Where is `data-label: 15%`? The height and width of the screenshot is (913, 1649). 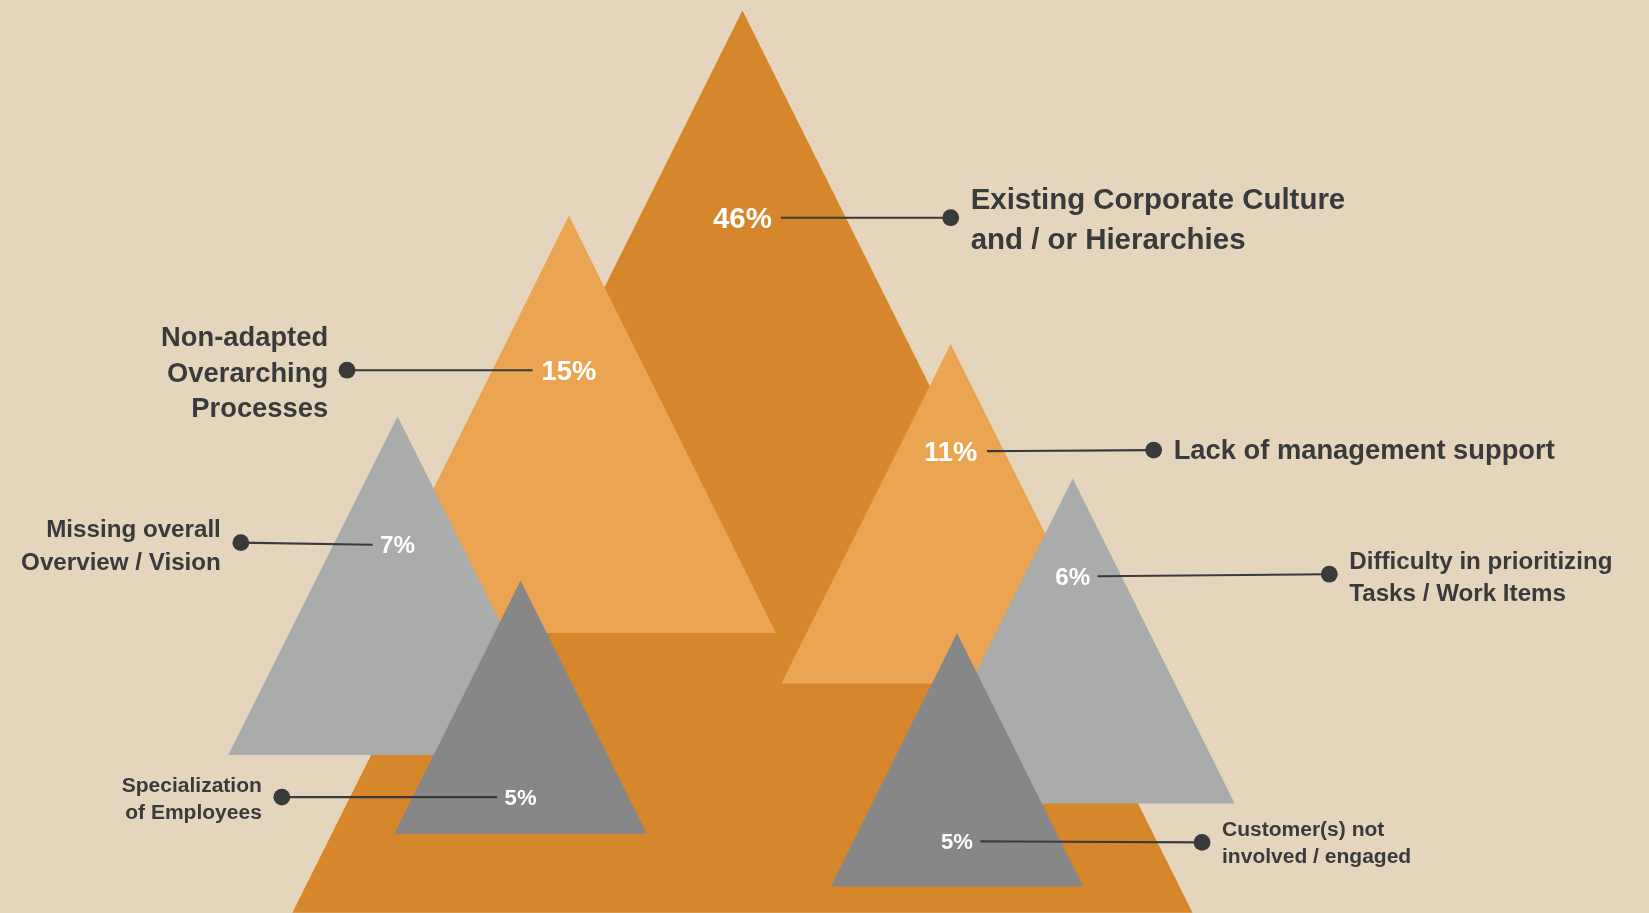
data-label: 15% is located at coordinates (569, 370).